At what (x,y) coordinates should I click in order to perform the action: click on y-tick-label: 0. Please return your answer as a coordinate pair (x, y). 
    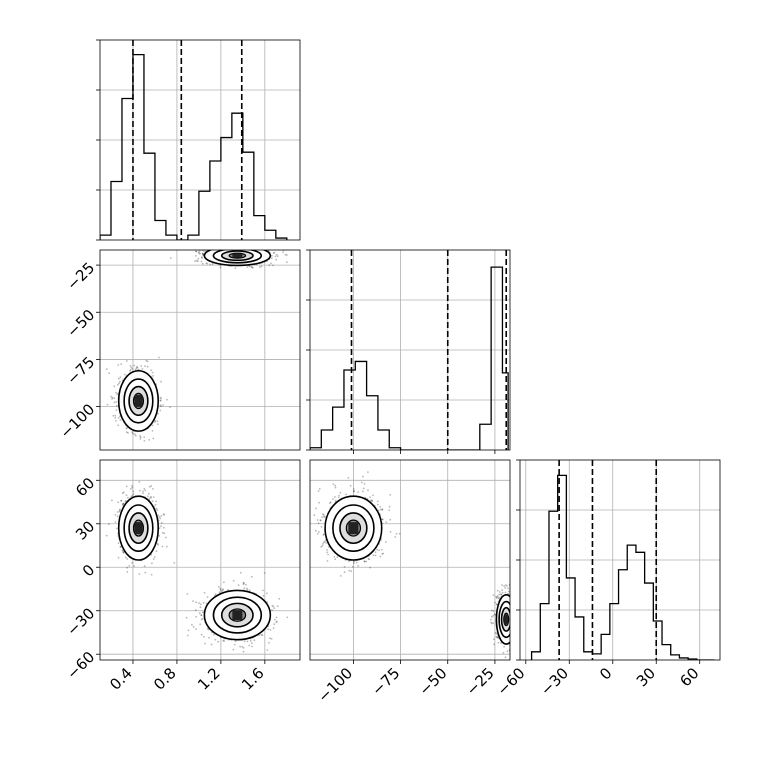
    Looking at the image, I should click on (88, 570).